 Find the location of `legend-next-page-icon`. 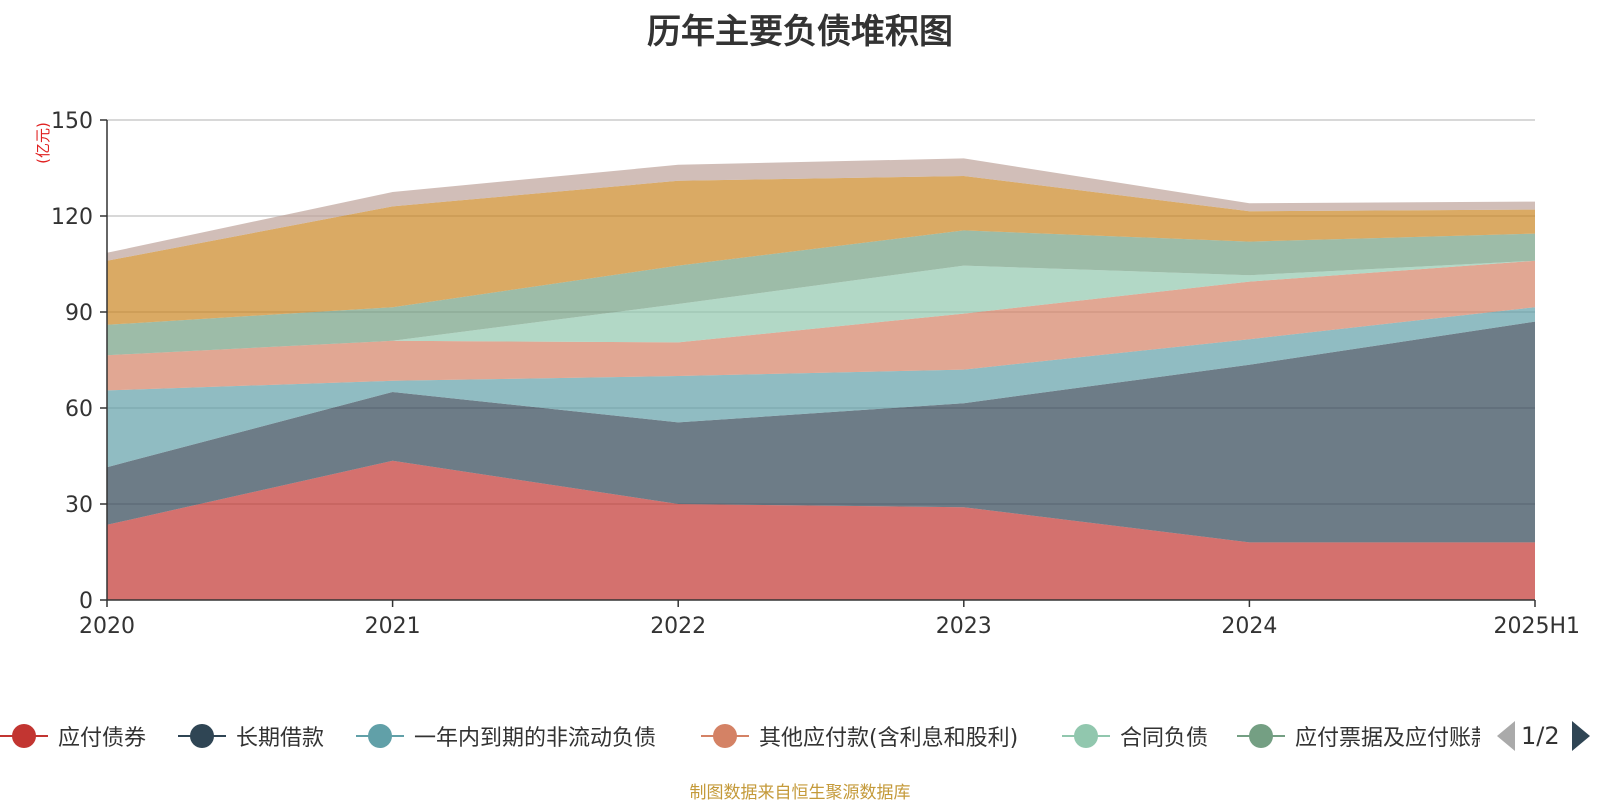

legend-next-page-icon is located at coordinates (1580, 736).